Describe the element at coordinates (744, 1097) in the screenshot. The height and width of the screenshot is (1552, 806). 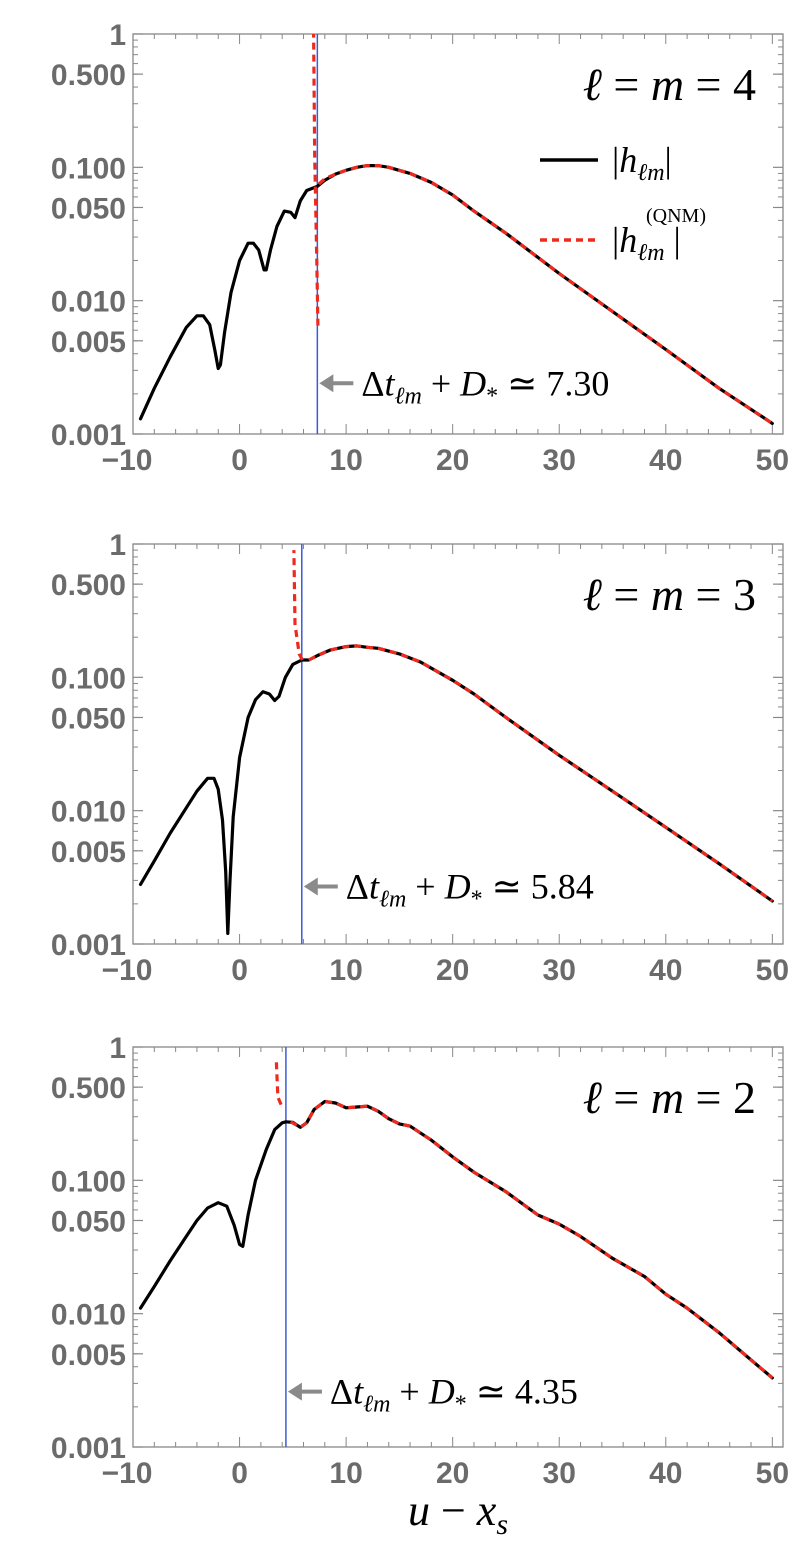
I see `title-number: 2` at that location.